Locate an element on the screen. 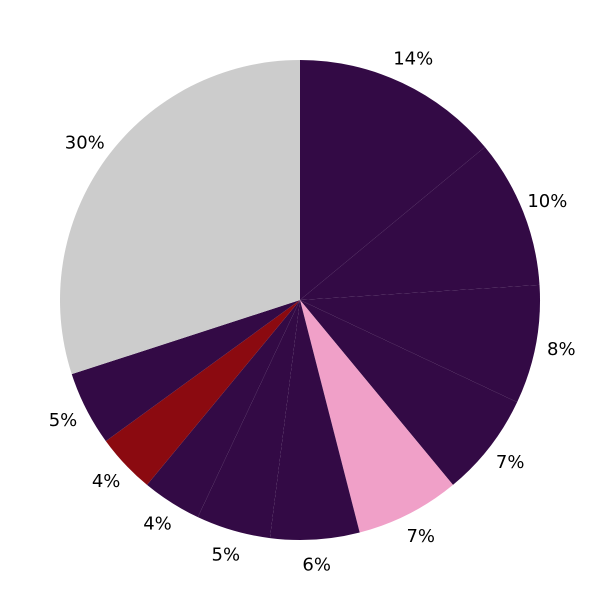  slice-label: 10% is located at coordinates (547, 201).